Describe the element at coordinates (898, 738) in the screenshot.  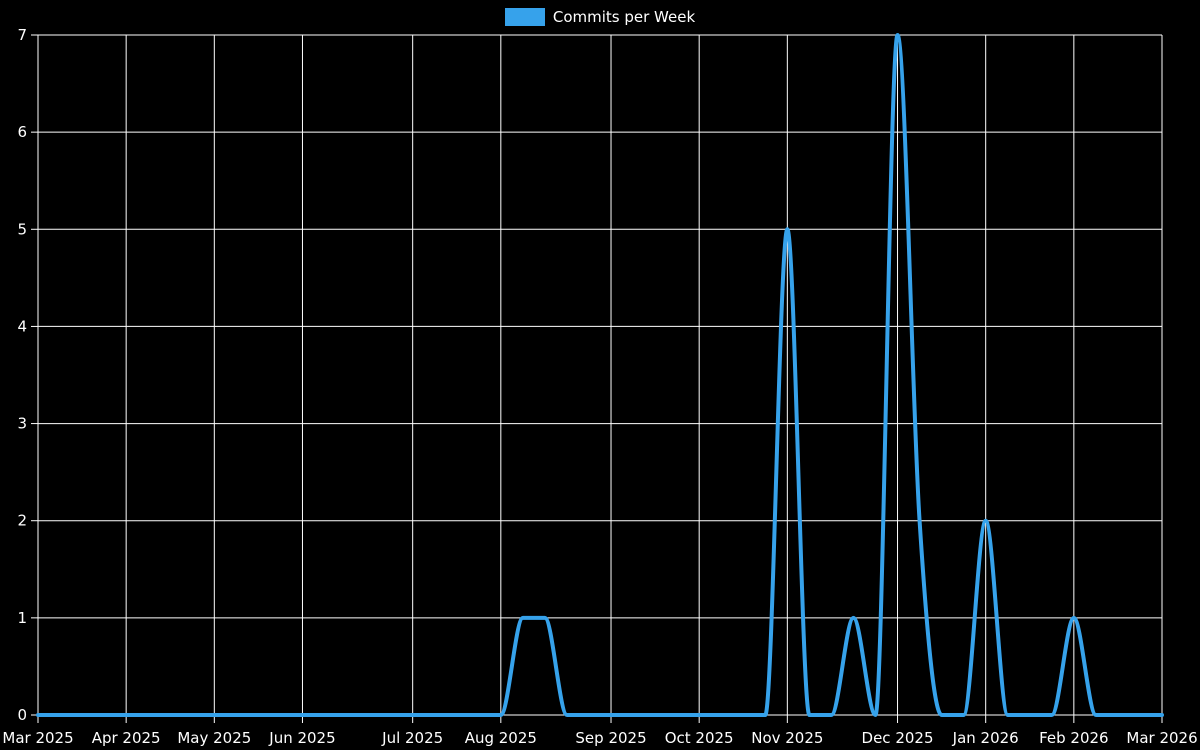
I see `x-tick-label: Dec 2025` at that location.